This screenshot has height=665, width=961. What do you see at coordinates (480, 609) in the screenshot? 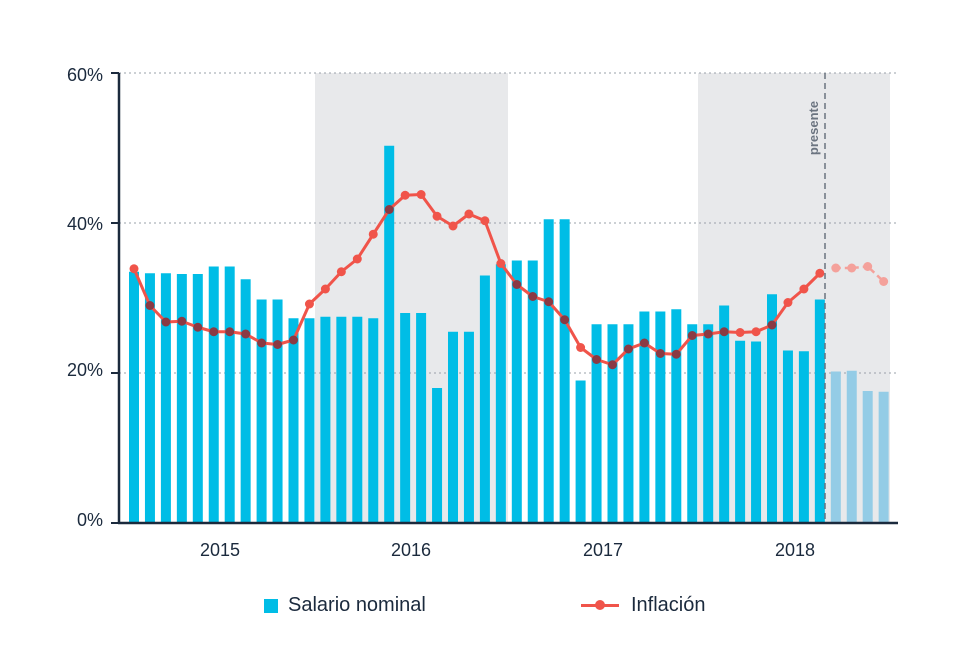
I see `legend: Salario nominal Inflación` at bounding box center [480, 609].